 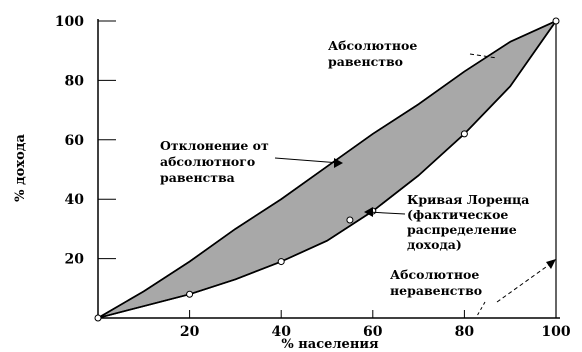 I want to click on x-tick-label: 20, so click(x=190, y=332).